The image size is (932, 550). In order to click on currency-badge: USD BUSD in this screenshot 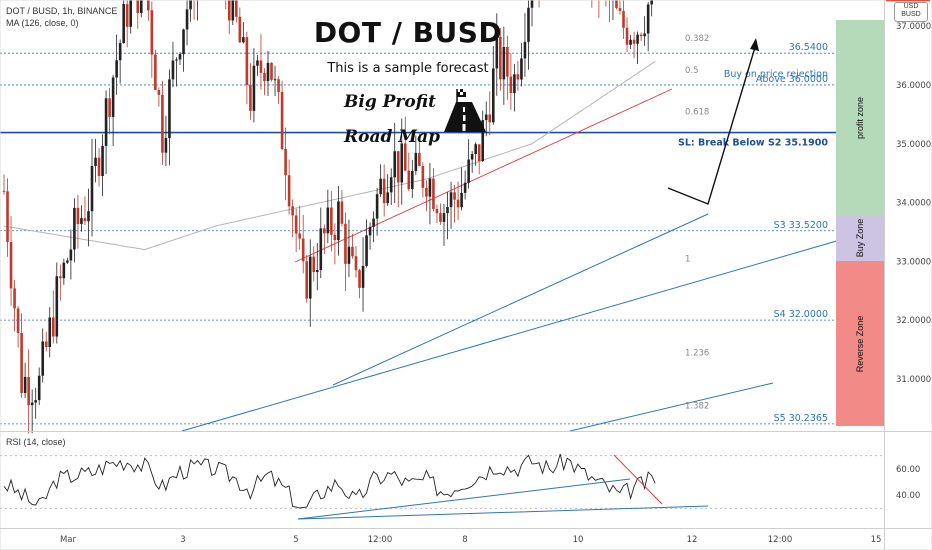, I will do `click(911, 12)`.